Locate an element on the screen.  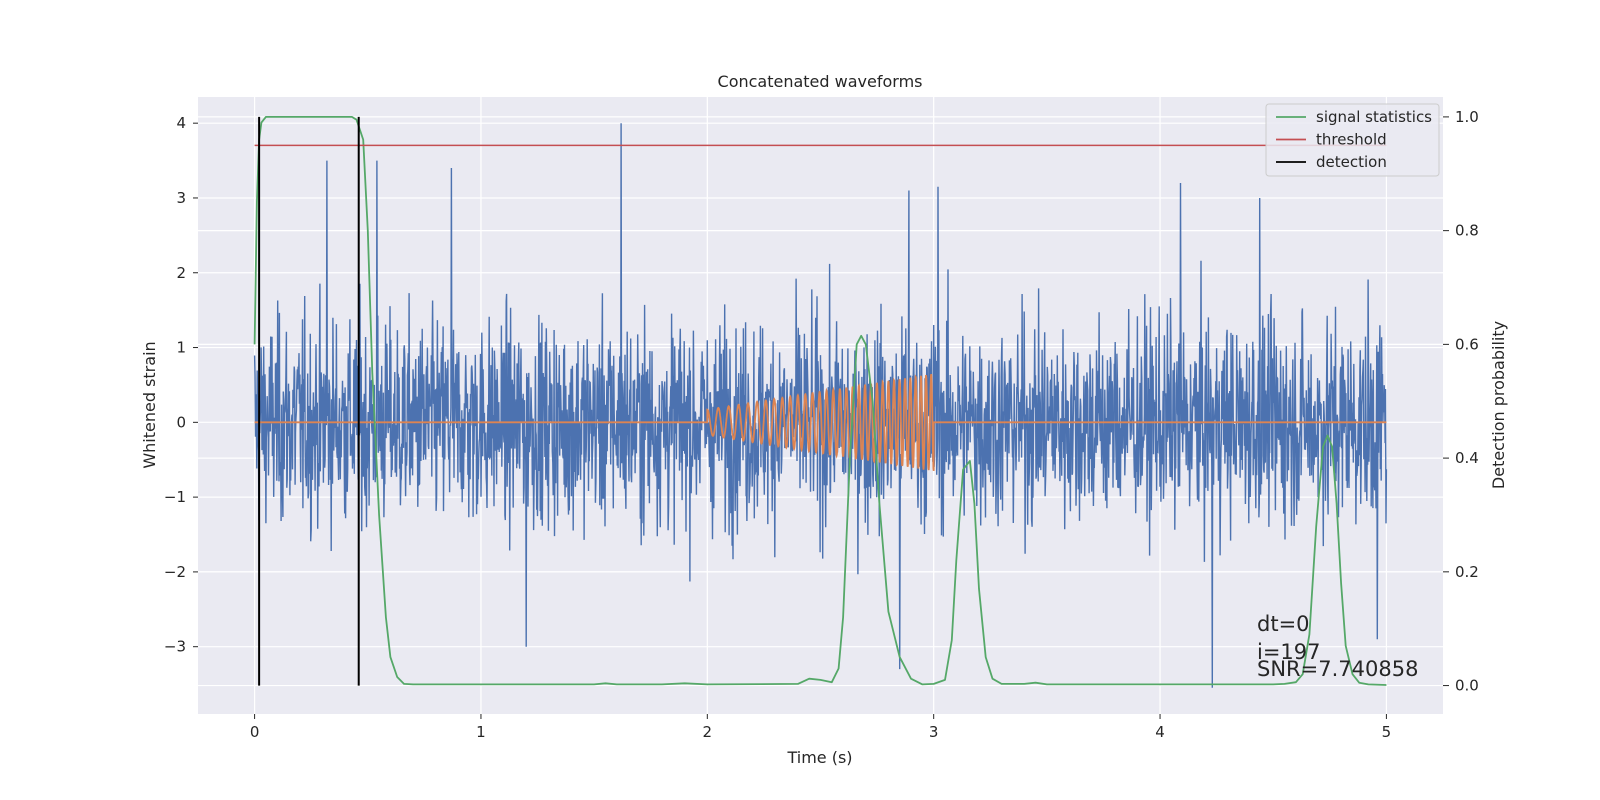
x-tick-label: 2 is located at coordinates (708, 732).